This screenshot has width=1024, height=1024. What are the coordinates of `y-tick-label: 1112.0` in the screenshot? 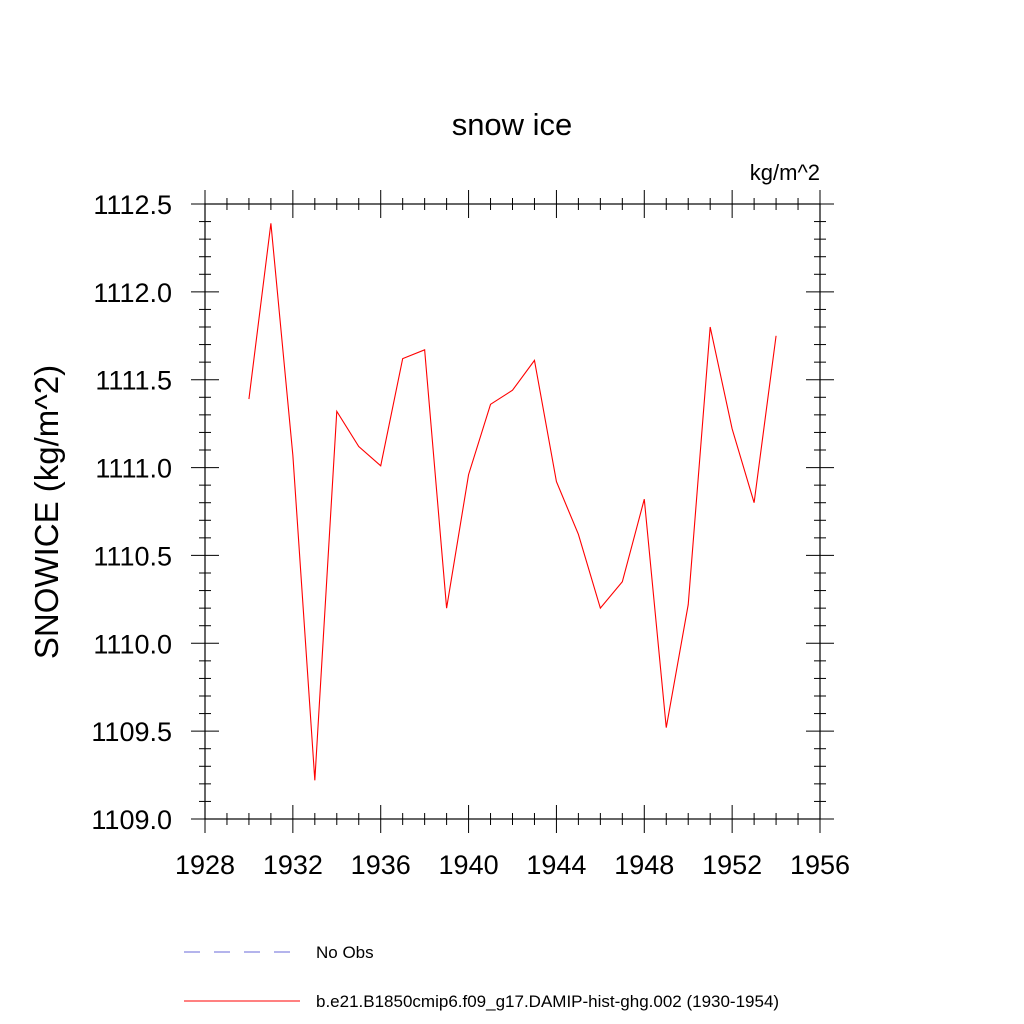 It's located at (132, 293).